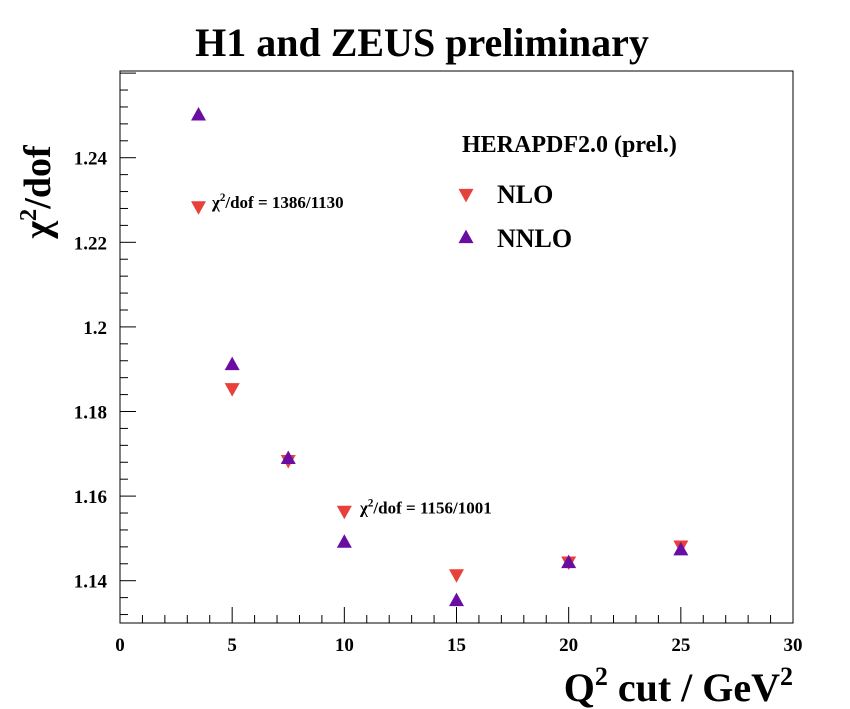 Image resolution: width=850 pixels, height=709 pixels. What do you see at coordinates (466, 236) in the screenshot?
I see `legend-nnlo-marker` at bounding box center [466, 236].